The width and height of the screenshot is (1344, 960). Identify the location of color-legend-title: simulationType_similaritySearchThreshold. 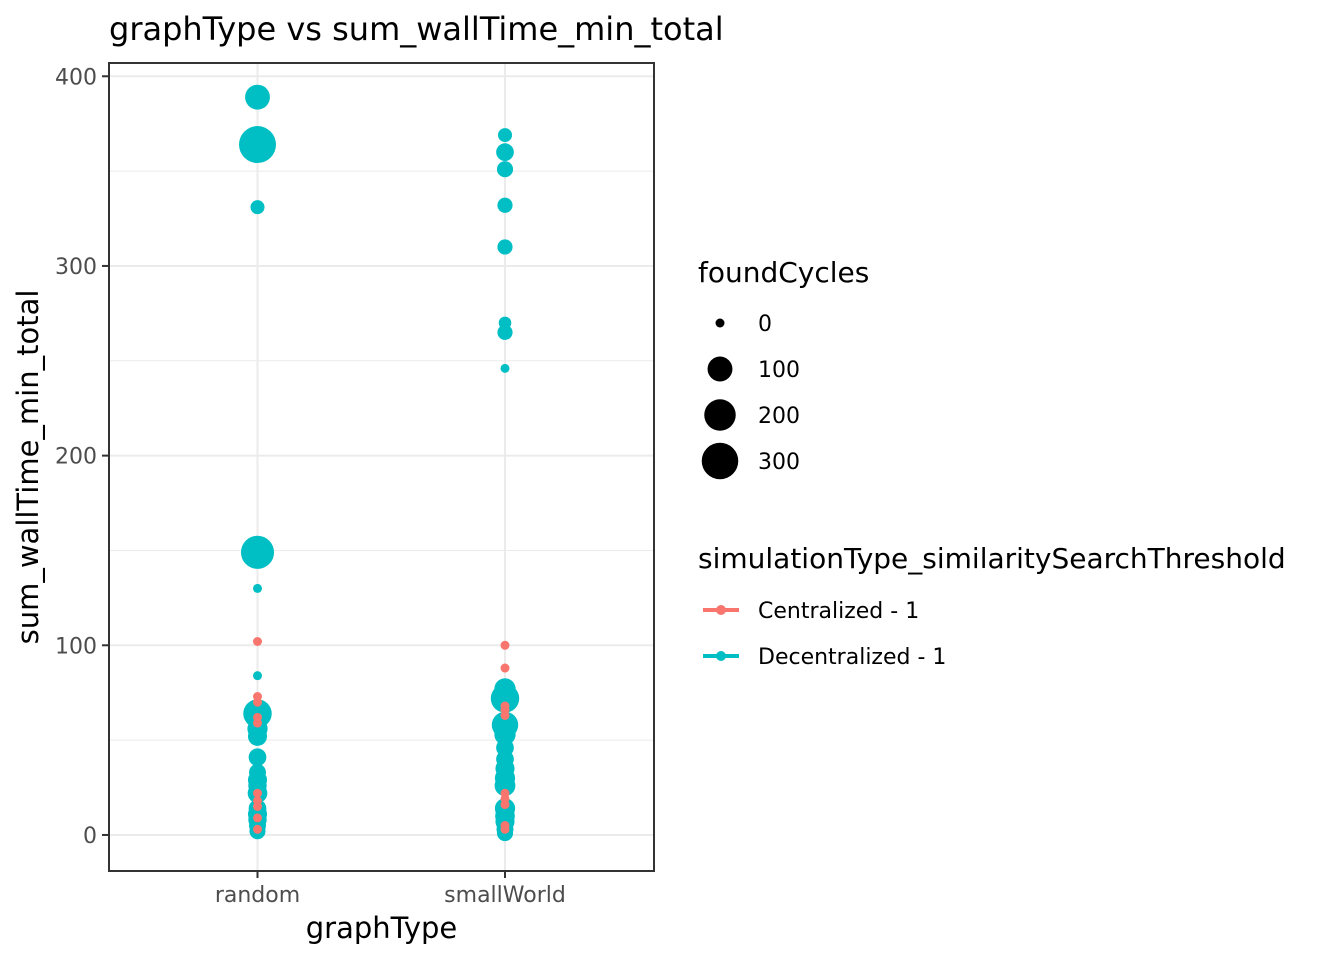
(992, 558).